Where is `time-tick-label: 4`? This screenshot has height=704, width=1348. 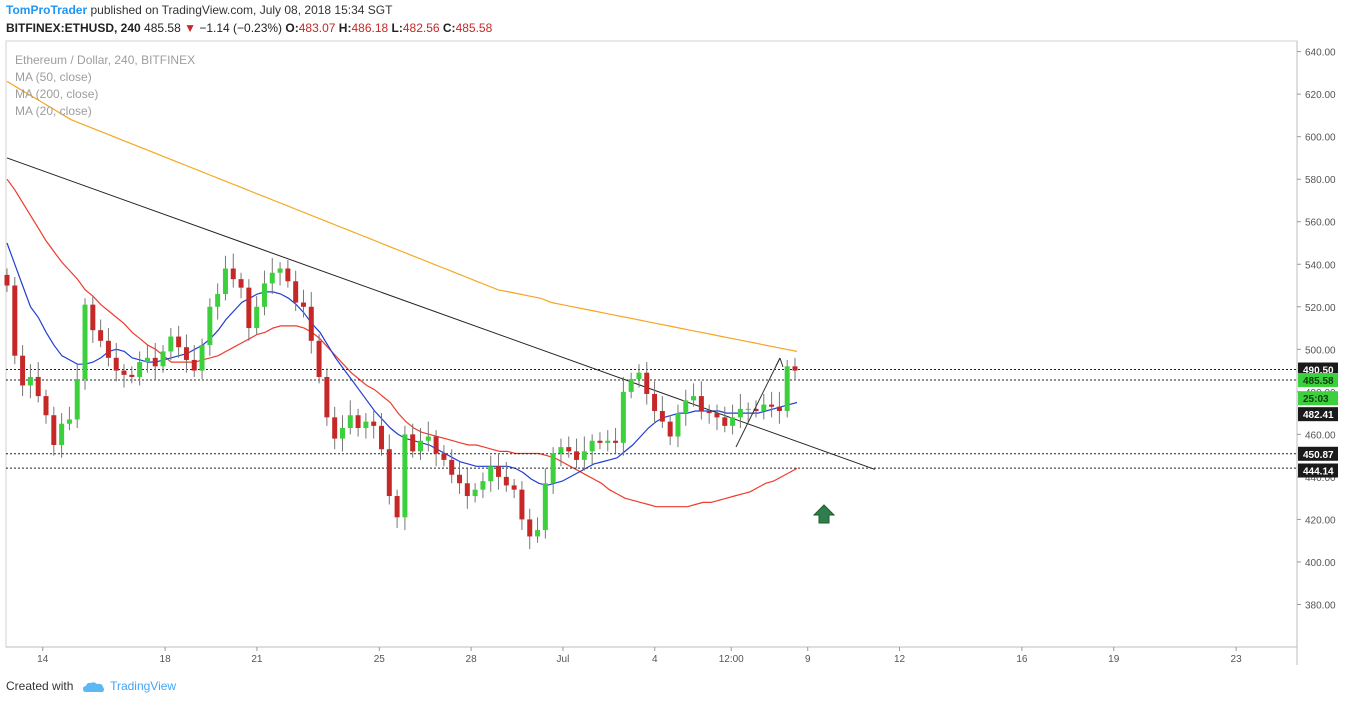 time-tick-label: 4 is located at coordinates (655, 659).